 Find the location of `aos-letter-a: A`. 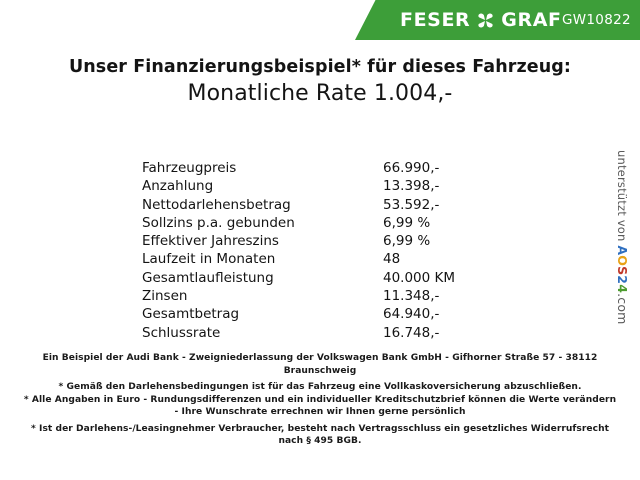

aos-letter-a: A is located at coordinates (622, 250).